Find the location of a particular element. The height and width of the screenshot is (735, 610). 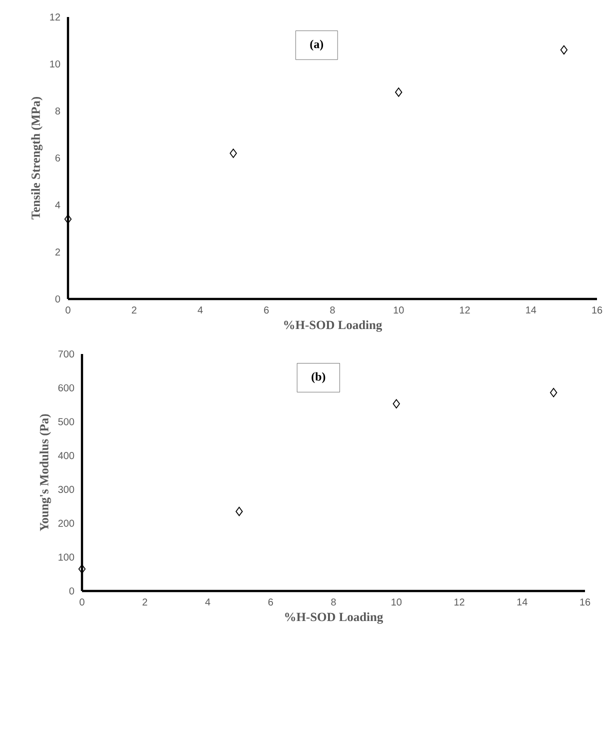

y-axis-title: Young's Modulus (Pa) is located at coordinates (46, 473).